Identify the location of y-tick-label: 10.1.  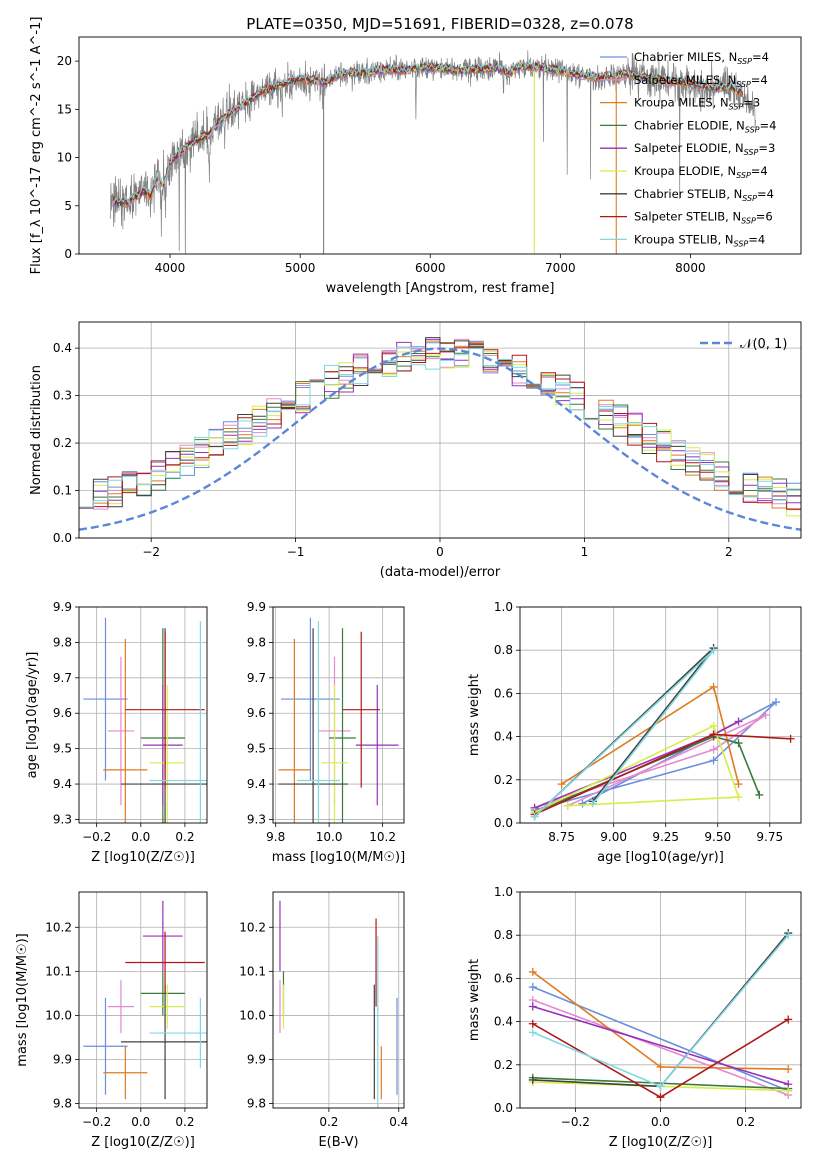
(252, 971).